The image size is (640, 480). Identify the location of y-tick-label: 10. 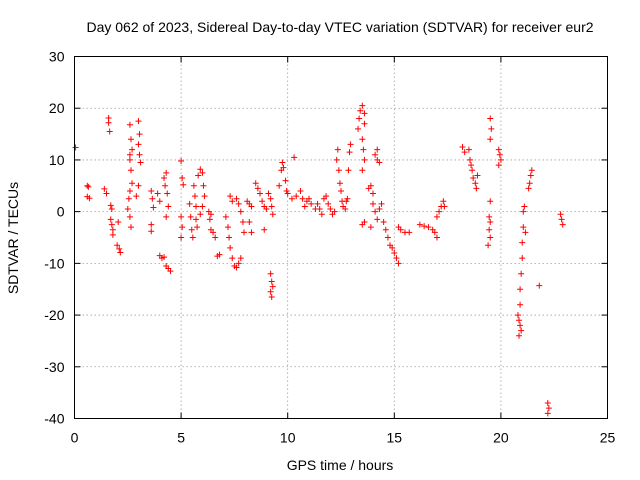
(57, 160).